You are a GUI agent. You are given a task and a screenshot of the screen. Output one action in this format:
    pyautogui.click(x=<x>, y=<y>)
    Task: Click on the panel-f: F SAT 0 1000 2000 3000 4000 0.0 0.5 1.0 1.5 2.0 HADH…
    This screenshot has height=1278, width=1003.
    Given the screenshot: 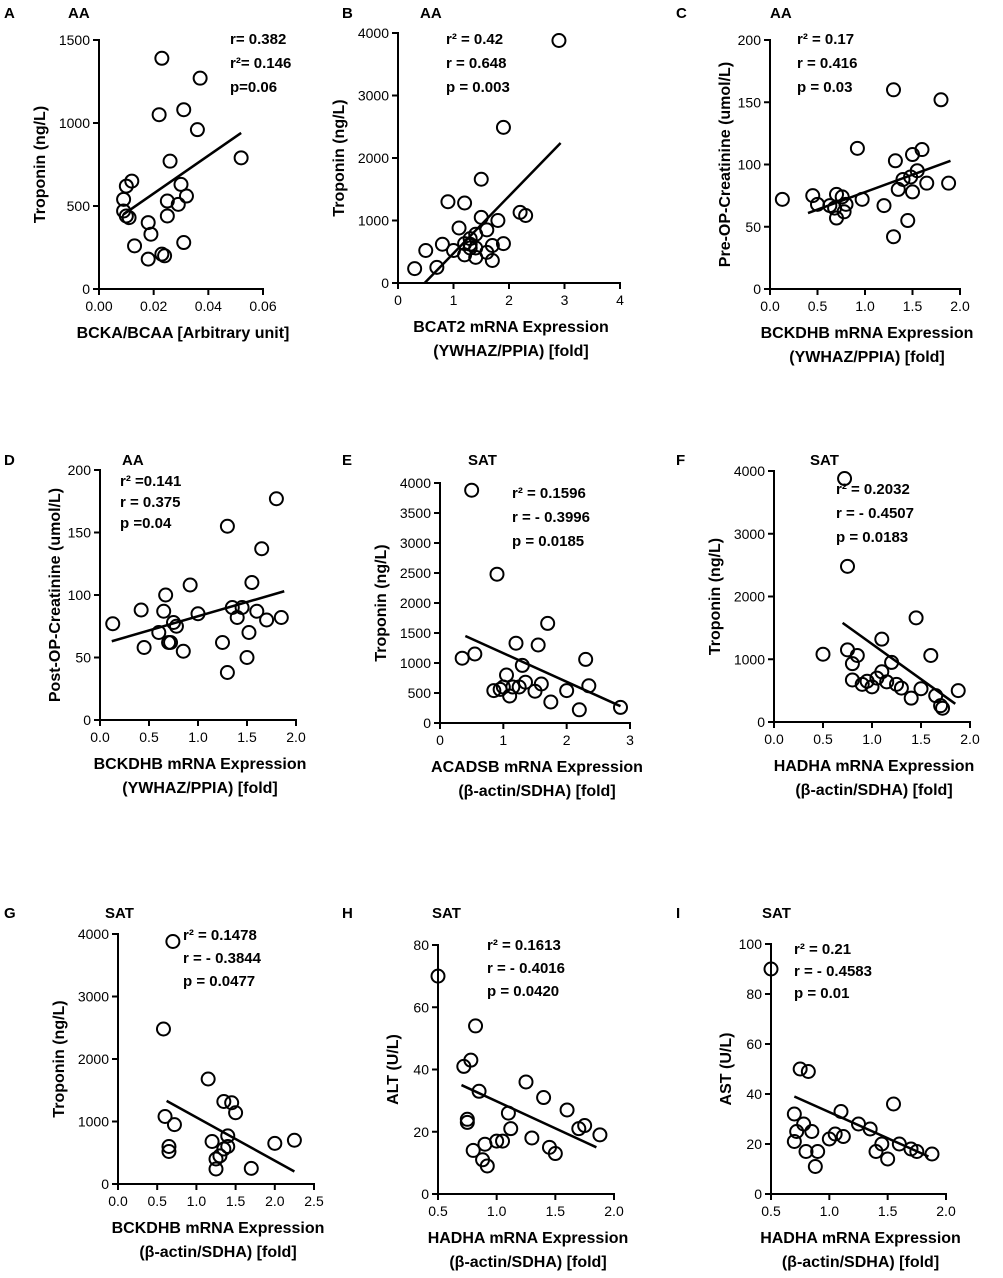 What is the action you would take?
    pyautogui.click(x=828, y=625)
    